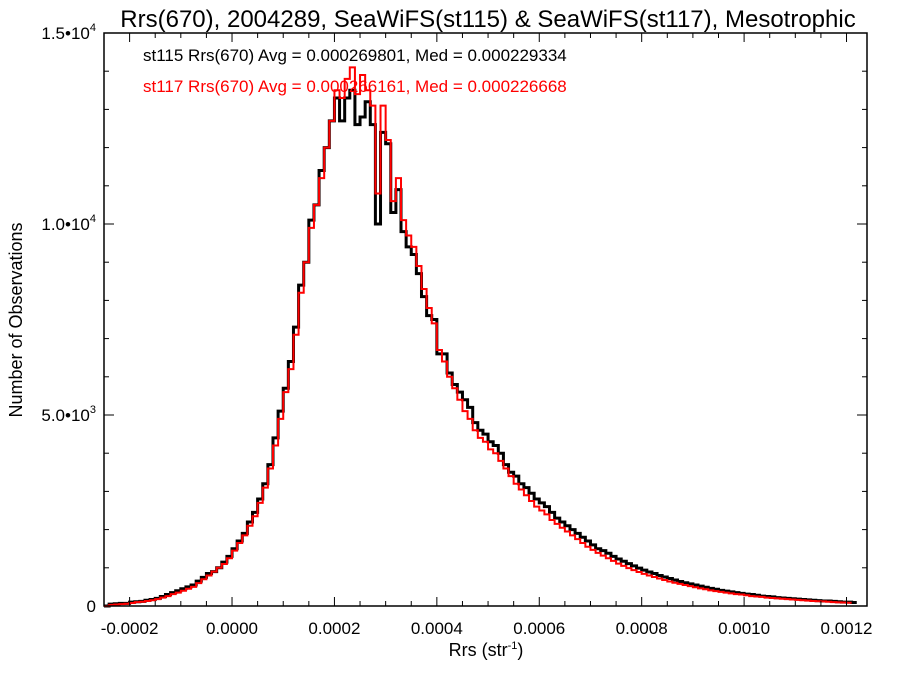  What do you see at coordinates (16, 319) in the screenshot?
I see `y-axis-label: Number of Observations` at bounding box center [16, 319].